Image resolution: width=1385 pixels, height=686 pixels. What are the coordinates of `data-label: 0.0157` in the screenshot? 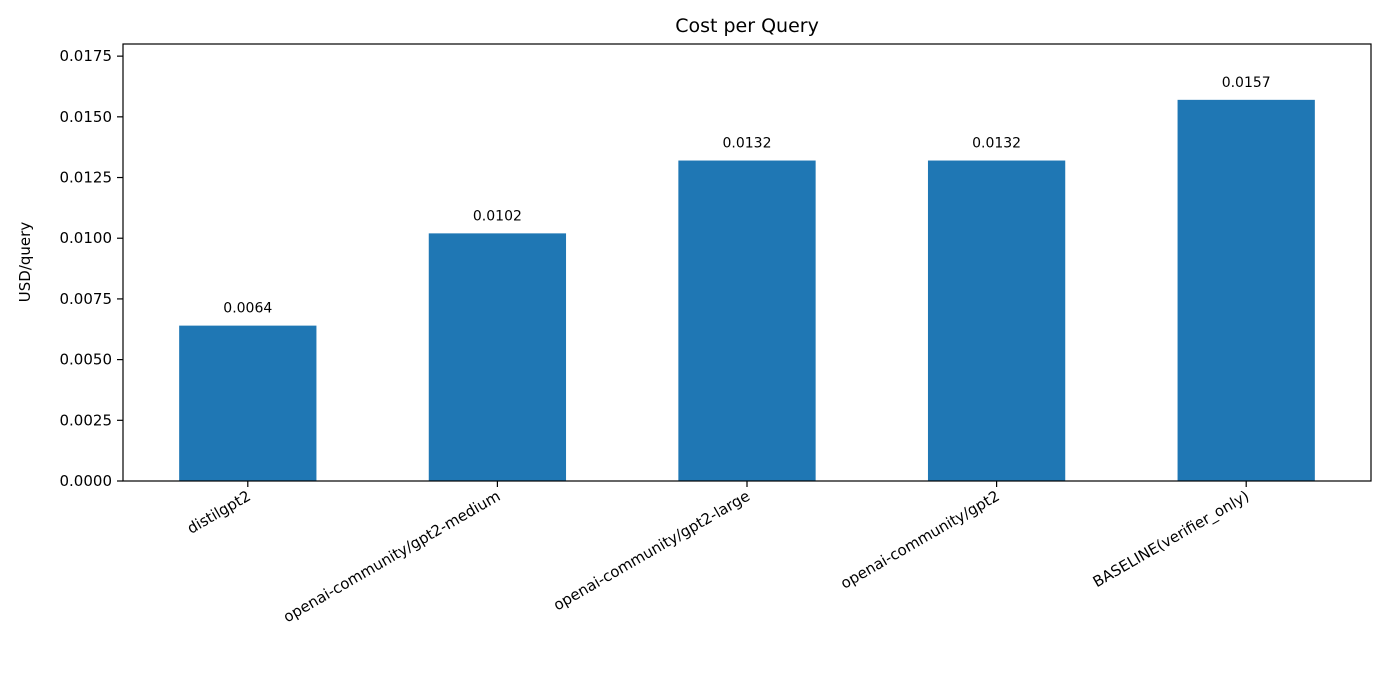 It's located at (1246, 83).